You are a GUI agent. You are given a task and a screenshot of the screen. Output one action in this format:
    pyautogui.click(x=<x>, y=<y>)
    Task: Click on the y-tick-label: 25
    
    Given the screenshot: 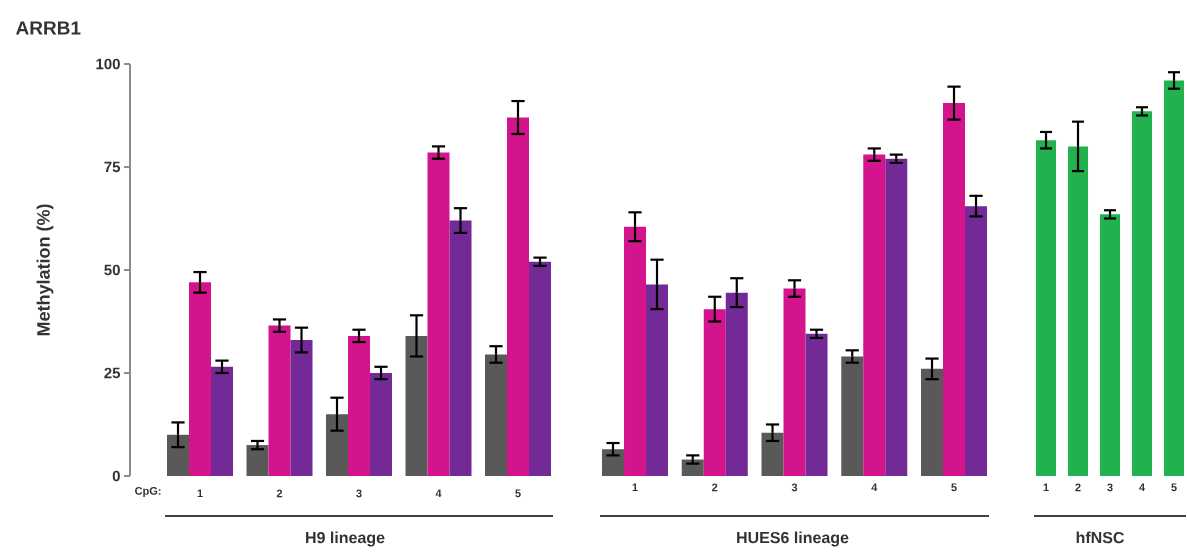 What is the action you would take?
    pyautogui.click(x=112, y=373)
    